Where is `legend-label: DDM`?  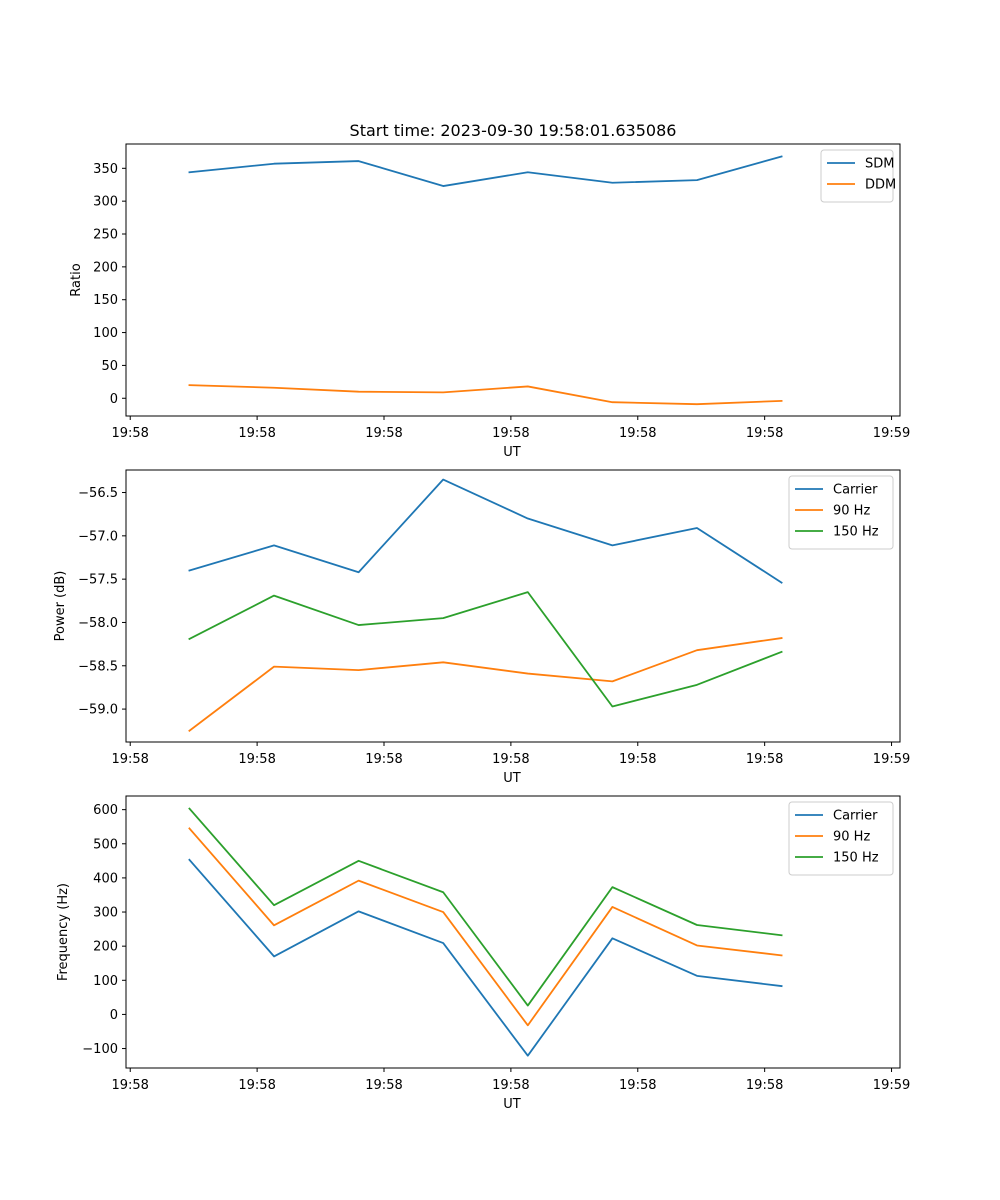
legend-label: DDM is located at coordinates (880, 185).